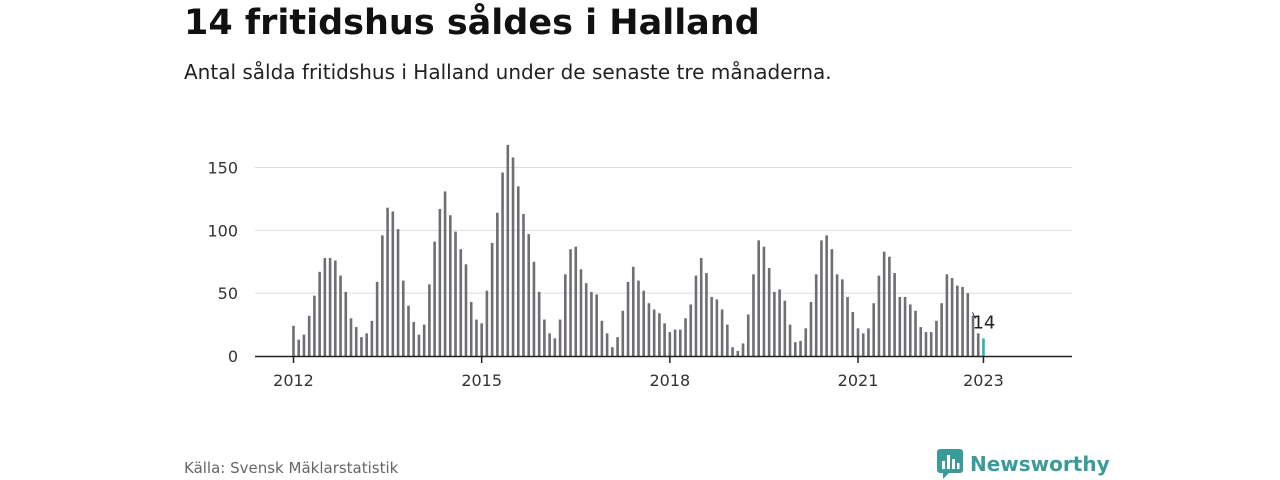  Describe the element at coordinates (291, 468) in the screenshot. I see `source-note: Källa: Svensk Mäklarstatistik` at that location.